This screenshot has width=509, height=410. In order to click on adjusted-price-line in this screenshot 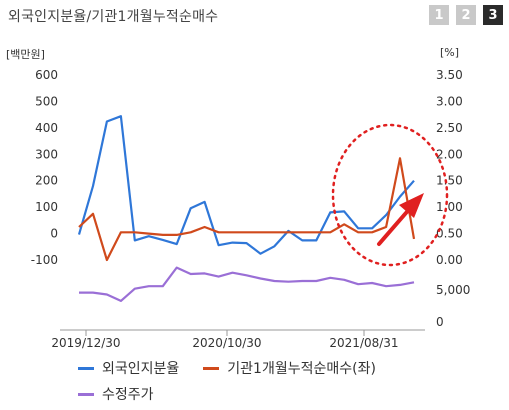, I will do `click(247, 284)`.